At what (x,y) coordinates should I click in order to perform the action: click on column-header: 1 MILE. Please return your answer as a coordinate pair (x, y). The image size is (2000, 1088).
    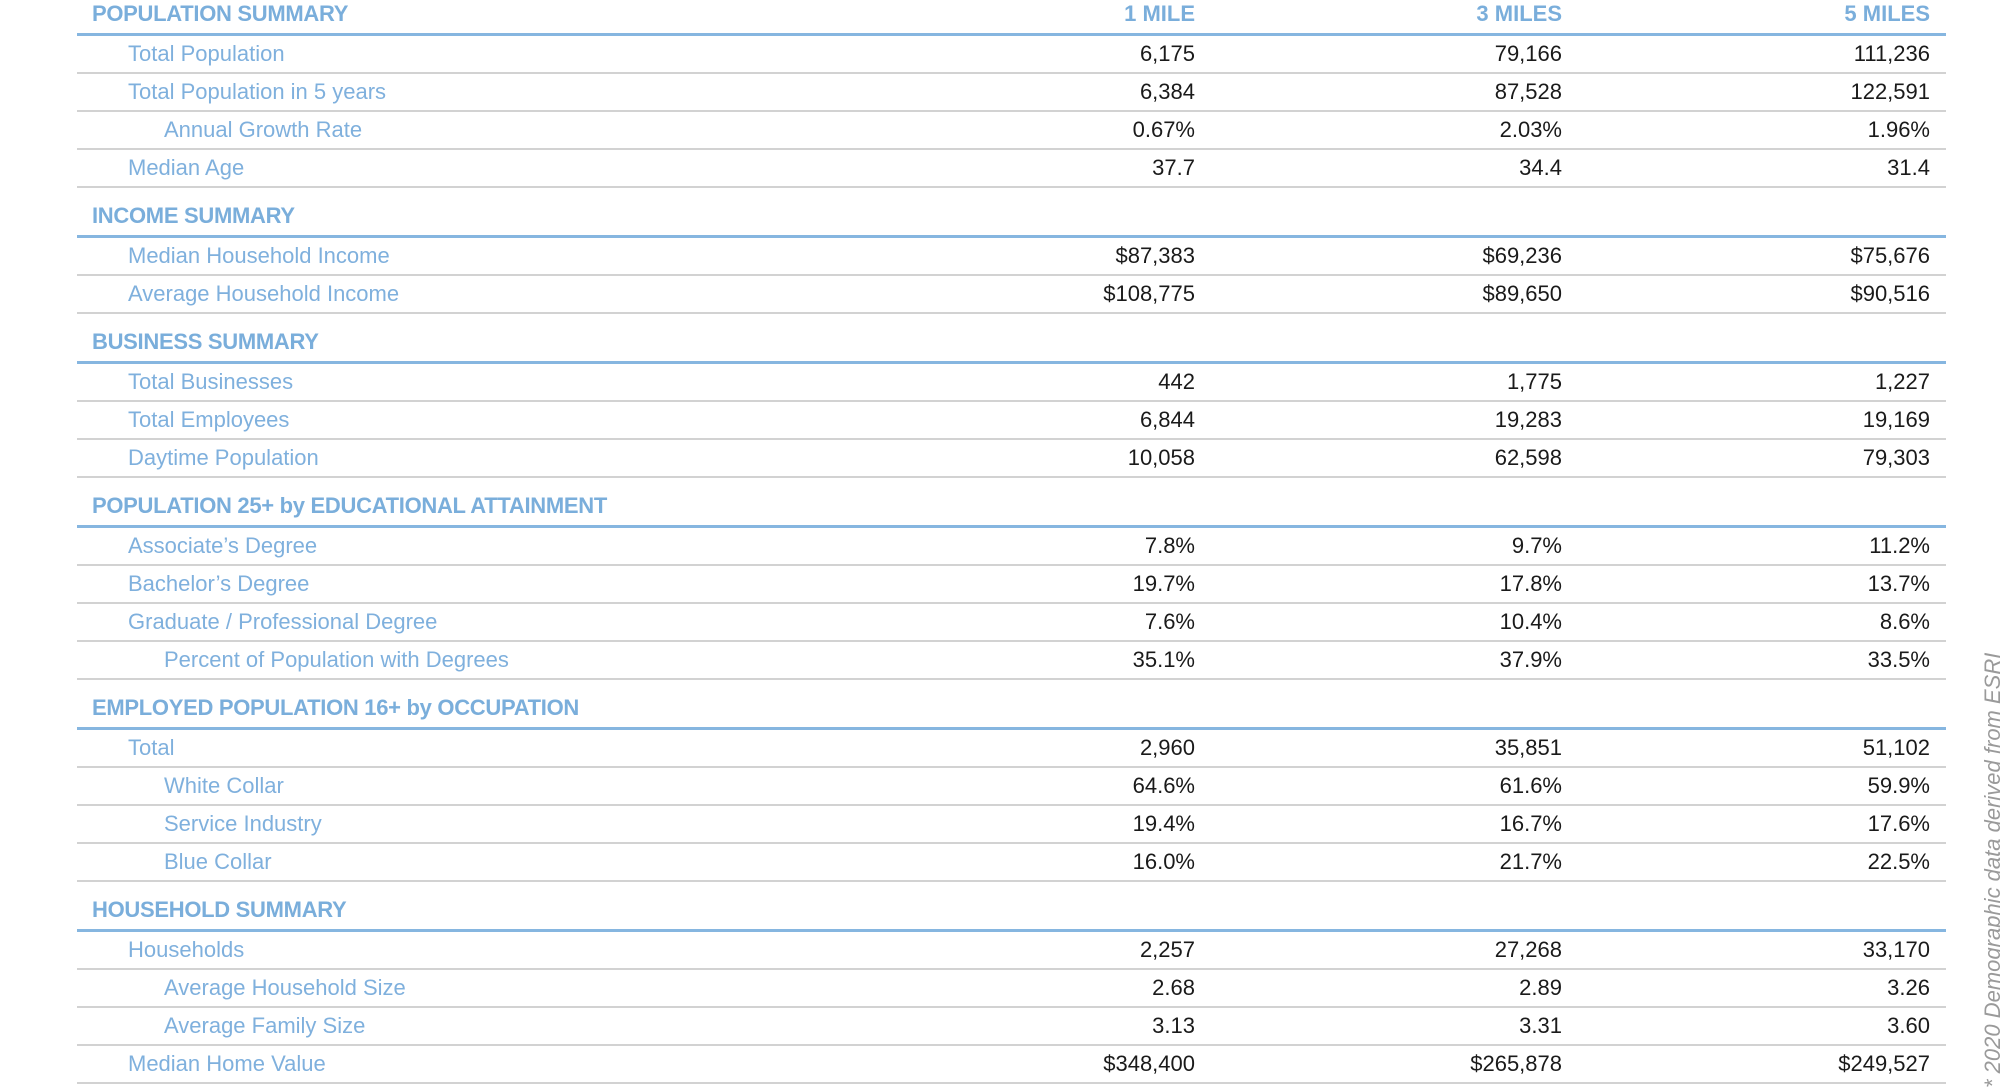
    Looking at the image, I should click on (1159, 13).